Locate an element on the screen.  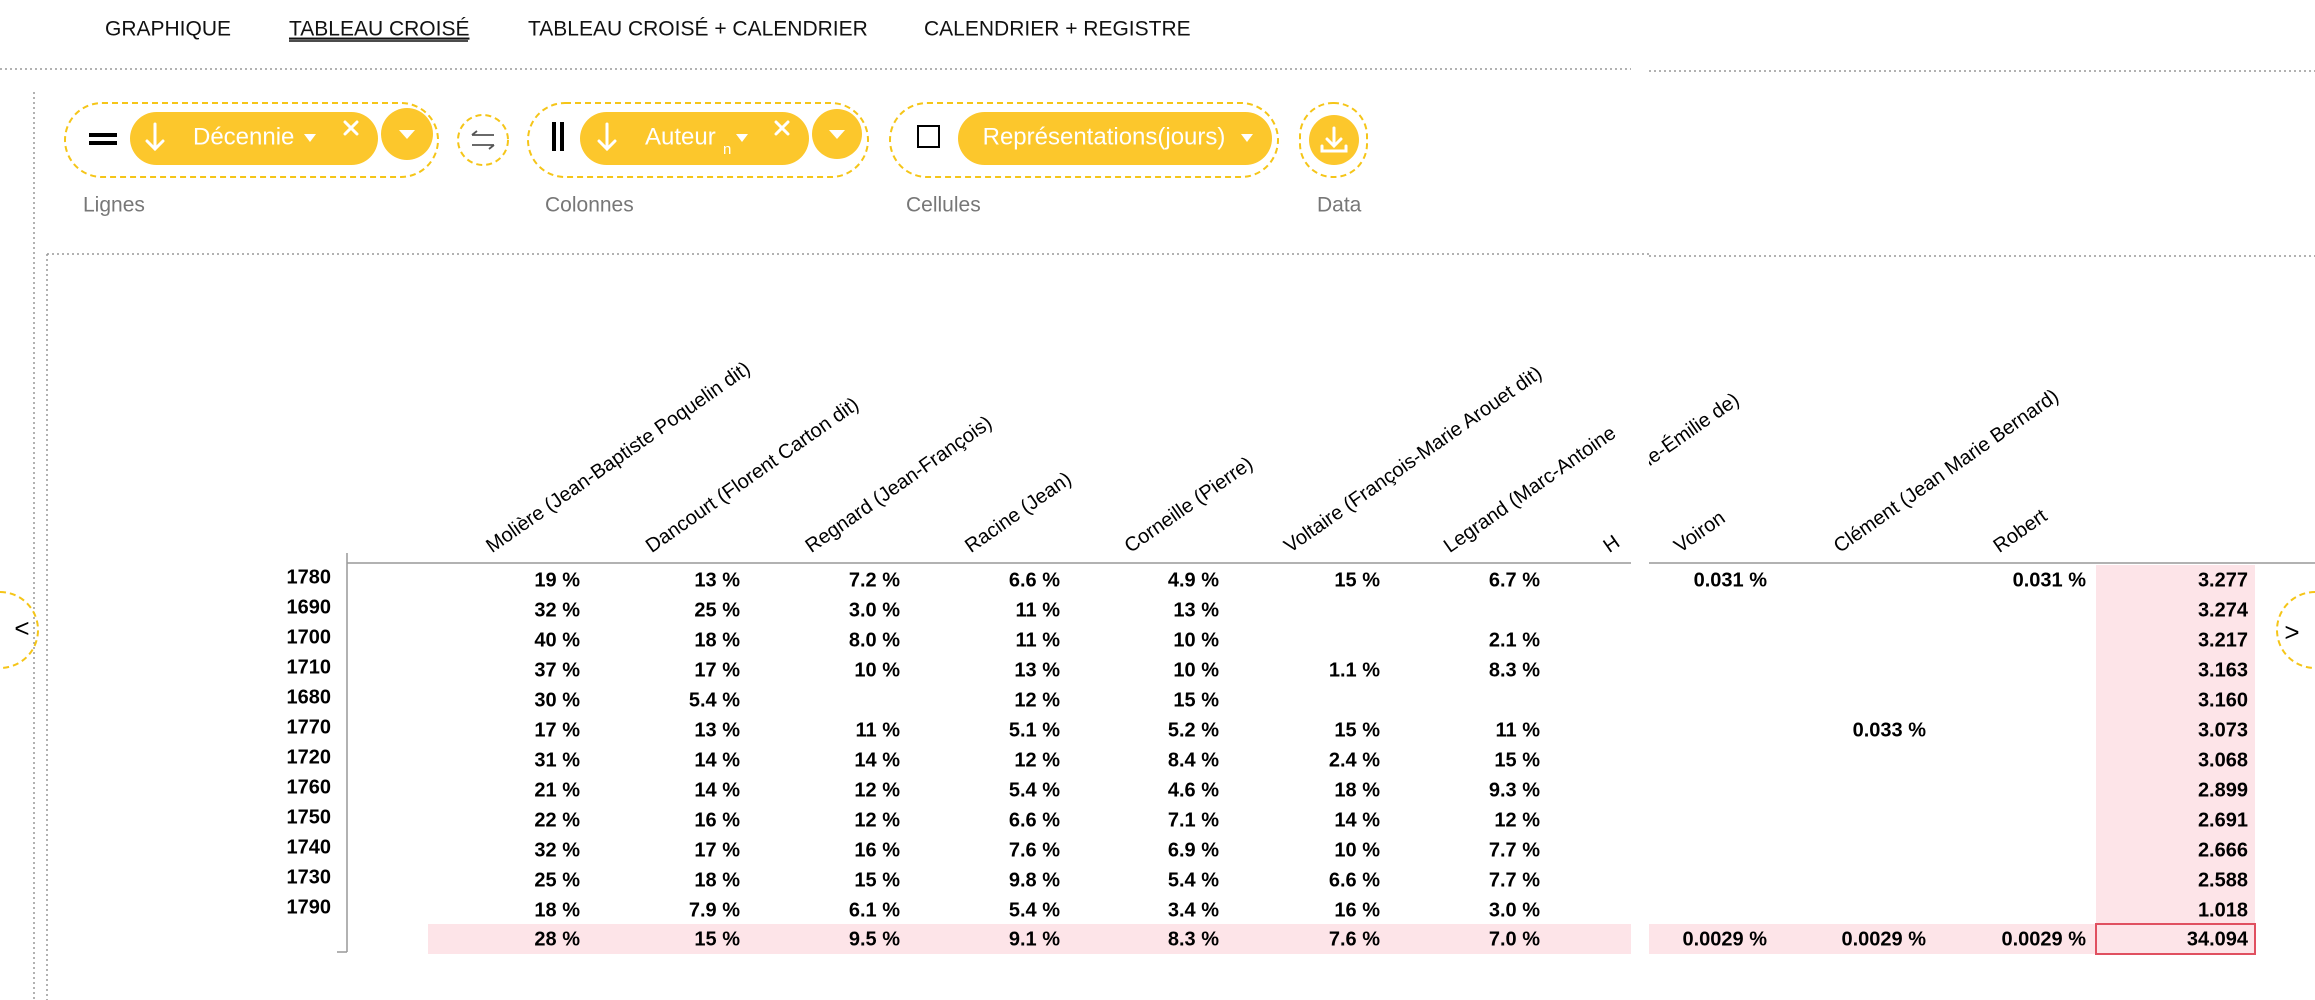
cell: 34.094 is located at coordinates (2218, 939).